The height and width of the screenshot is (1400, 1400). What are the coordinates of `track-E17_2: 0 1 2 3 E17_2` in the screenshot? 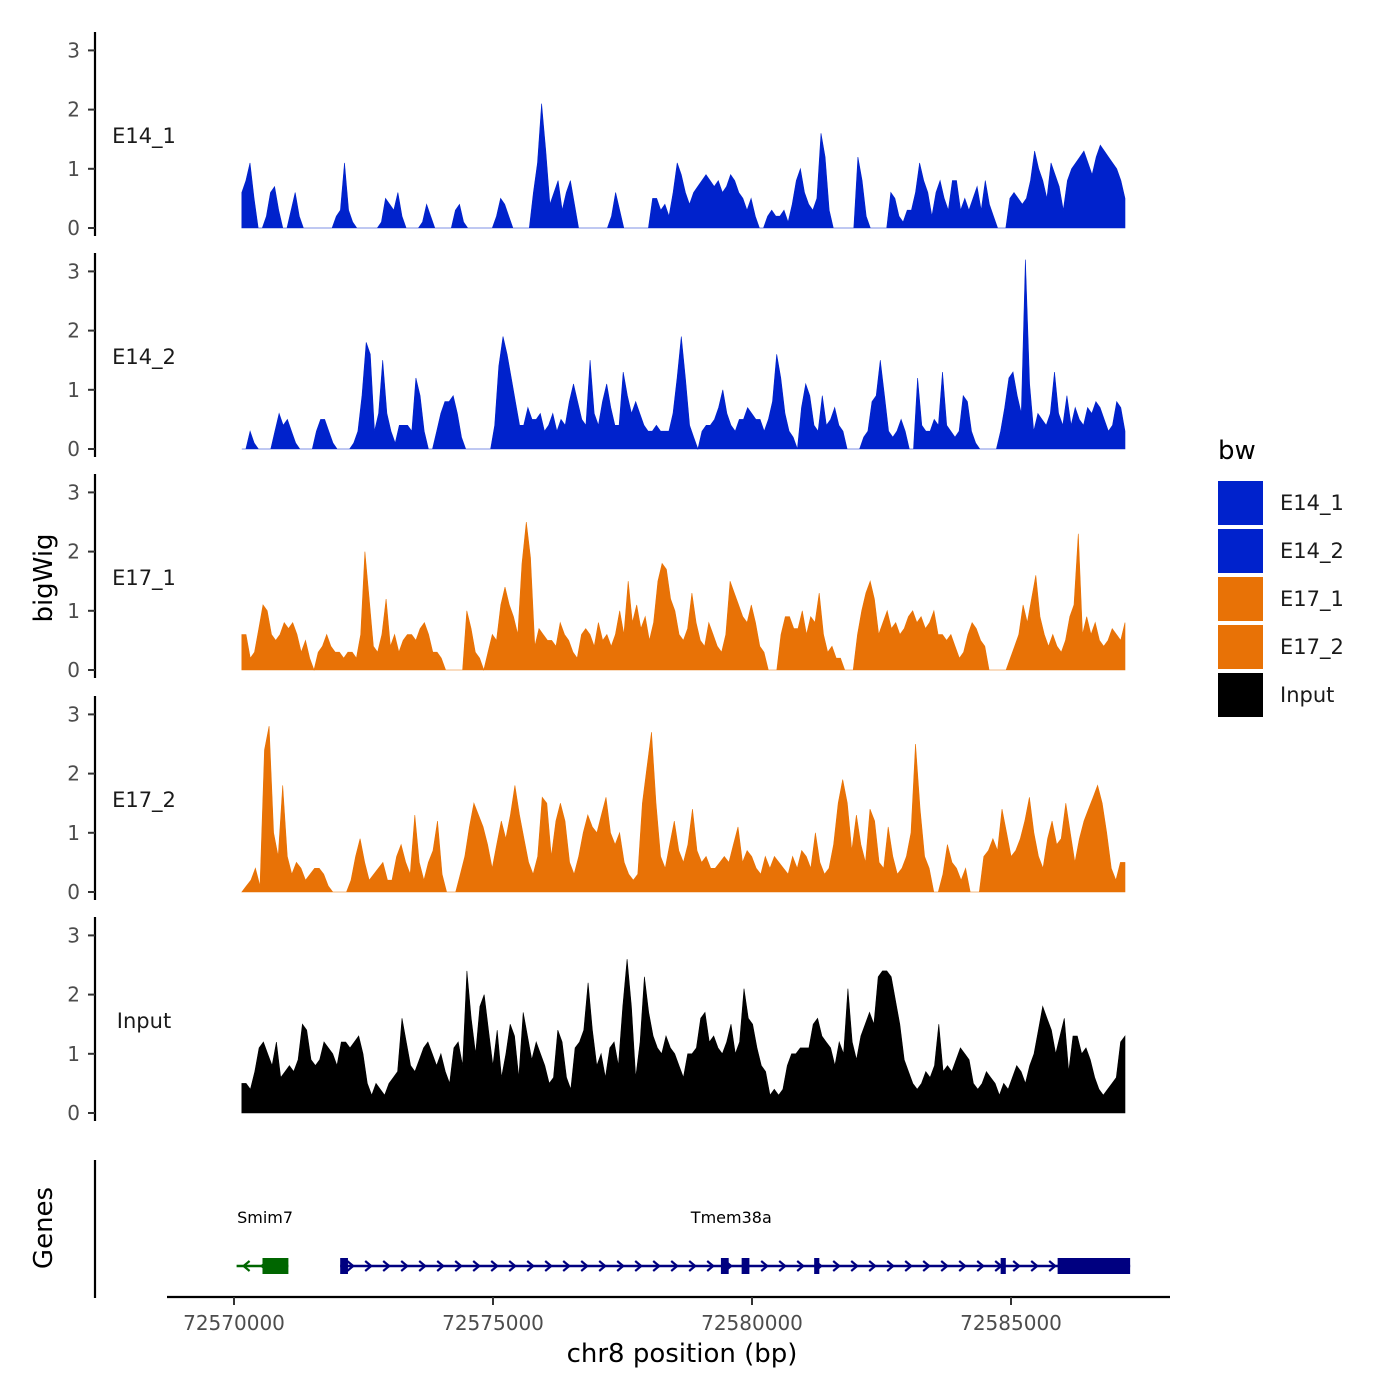 It's located at (596, 800).